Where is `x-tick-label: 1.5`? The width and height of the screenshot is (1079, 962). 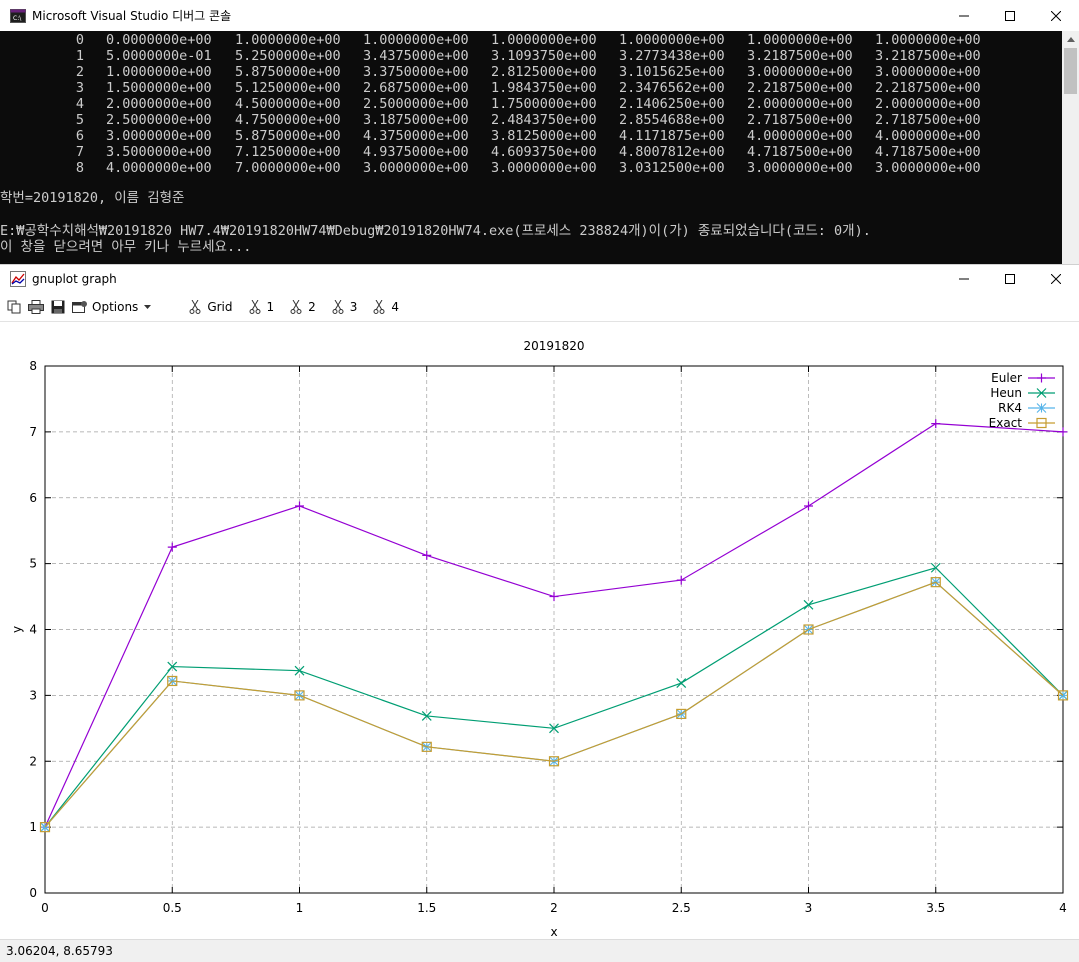
x-tick-label: 1.5 is located at coordinates (426, 908).